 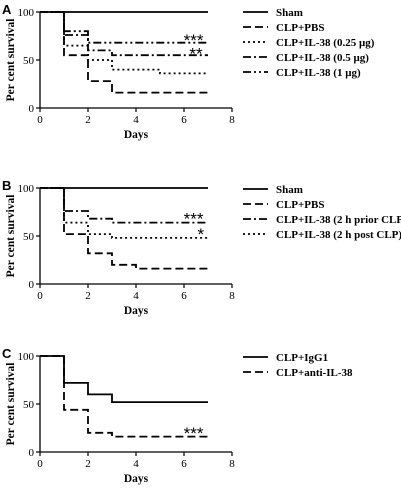 I want to click on legend-label: CLP+IL-38 (0.25 μg), so click(x=325, y=43).